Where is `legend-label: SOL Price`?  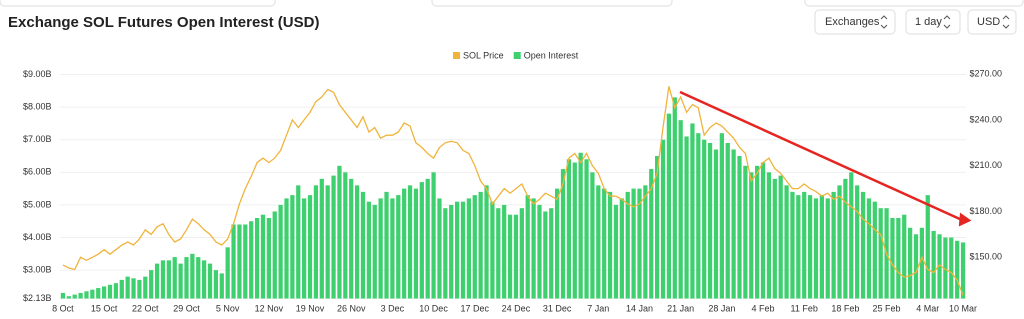 legend-label: SOL Price is located at coordinates (483, 55).